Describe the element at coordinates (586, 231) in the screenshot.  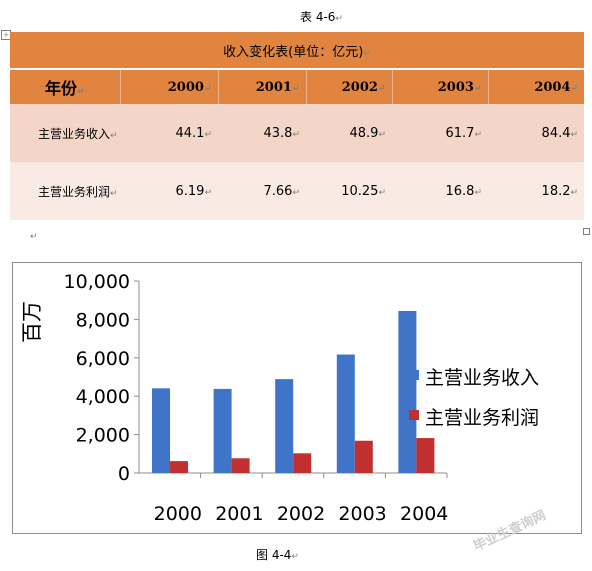
I see `table-resize-handle-icon` at that location.